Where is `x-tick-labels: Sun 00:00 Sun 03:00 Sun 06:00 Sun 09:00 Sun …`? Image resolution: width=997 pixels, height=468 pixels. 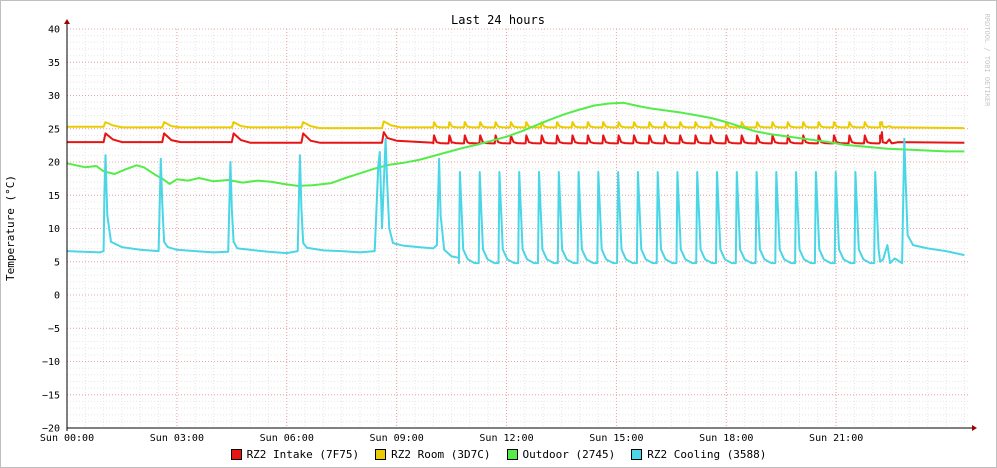
x-tick-labels: Sun 00:00 Sun 03:00 Sun 06:00 Sun 09:00 Sun … is located at coordinates (451, 438).